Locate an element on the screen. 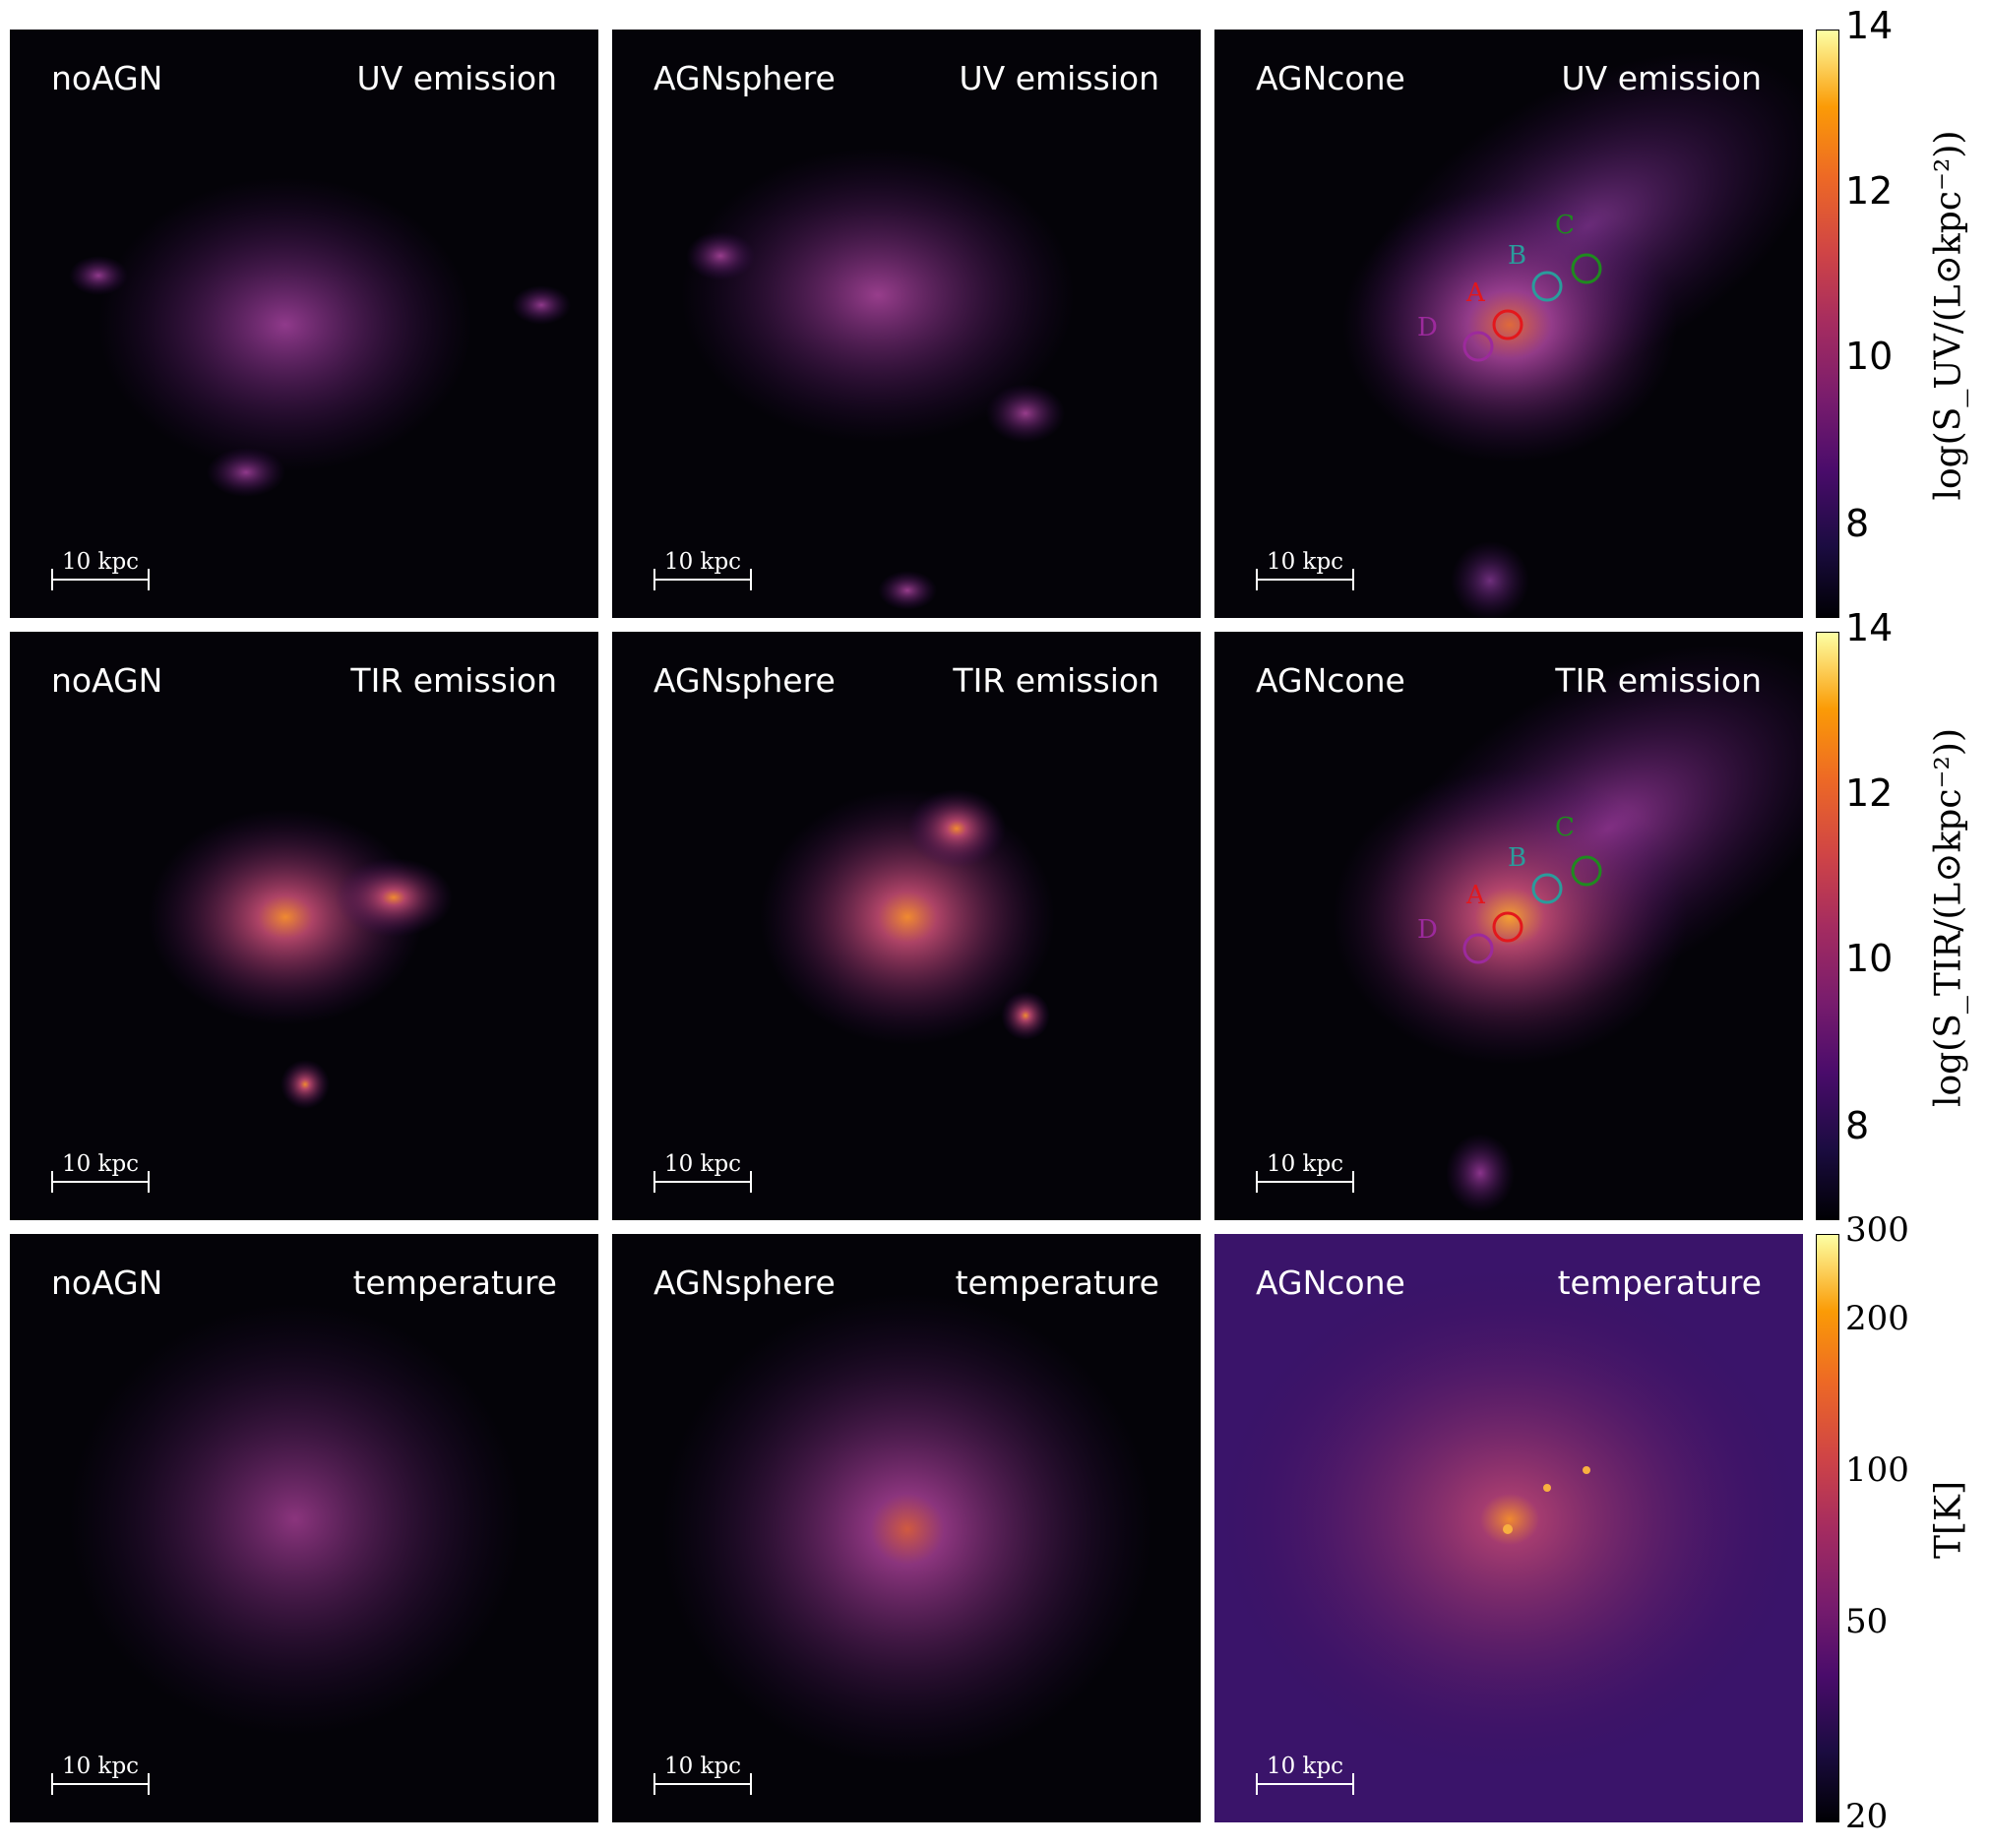 The width and height of the screenshot is (1989, 1848). panel-temp-agncone: AGNcone temperature 10 kpc is located at coordinates (1508, 1528).